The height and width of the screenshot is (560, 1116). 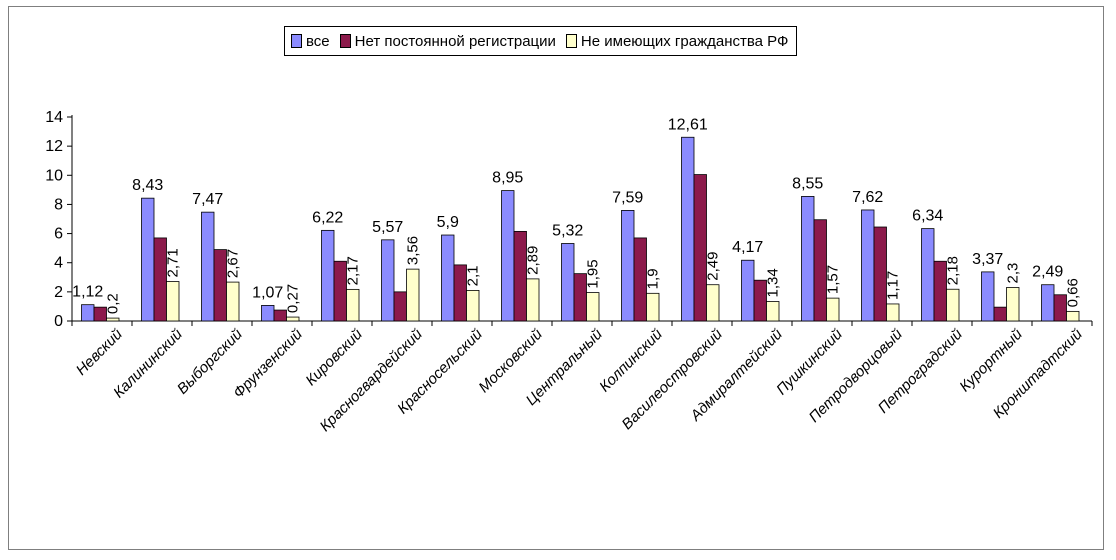 I want to click on data-label-no-citizenship: 2,89, so click(x=533, y=260).